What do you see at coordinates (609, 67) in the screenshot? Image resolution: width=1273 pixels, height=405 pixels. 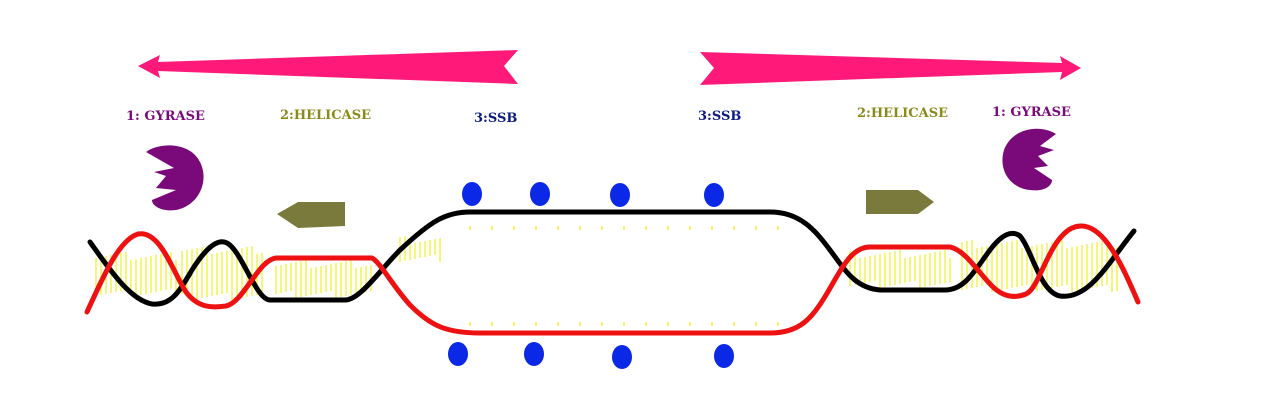 I see `direction-arrows` at bounding box center [609, 67].